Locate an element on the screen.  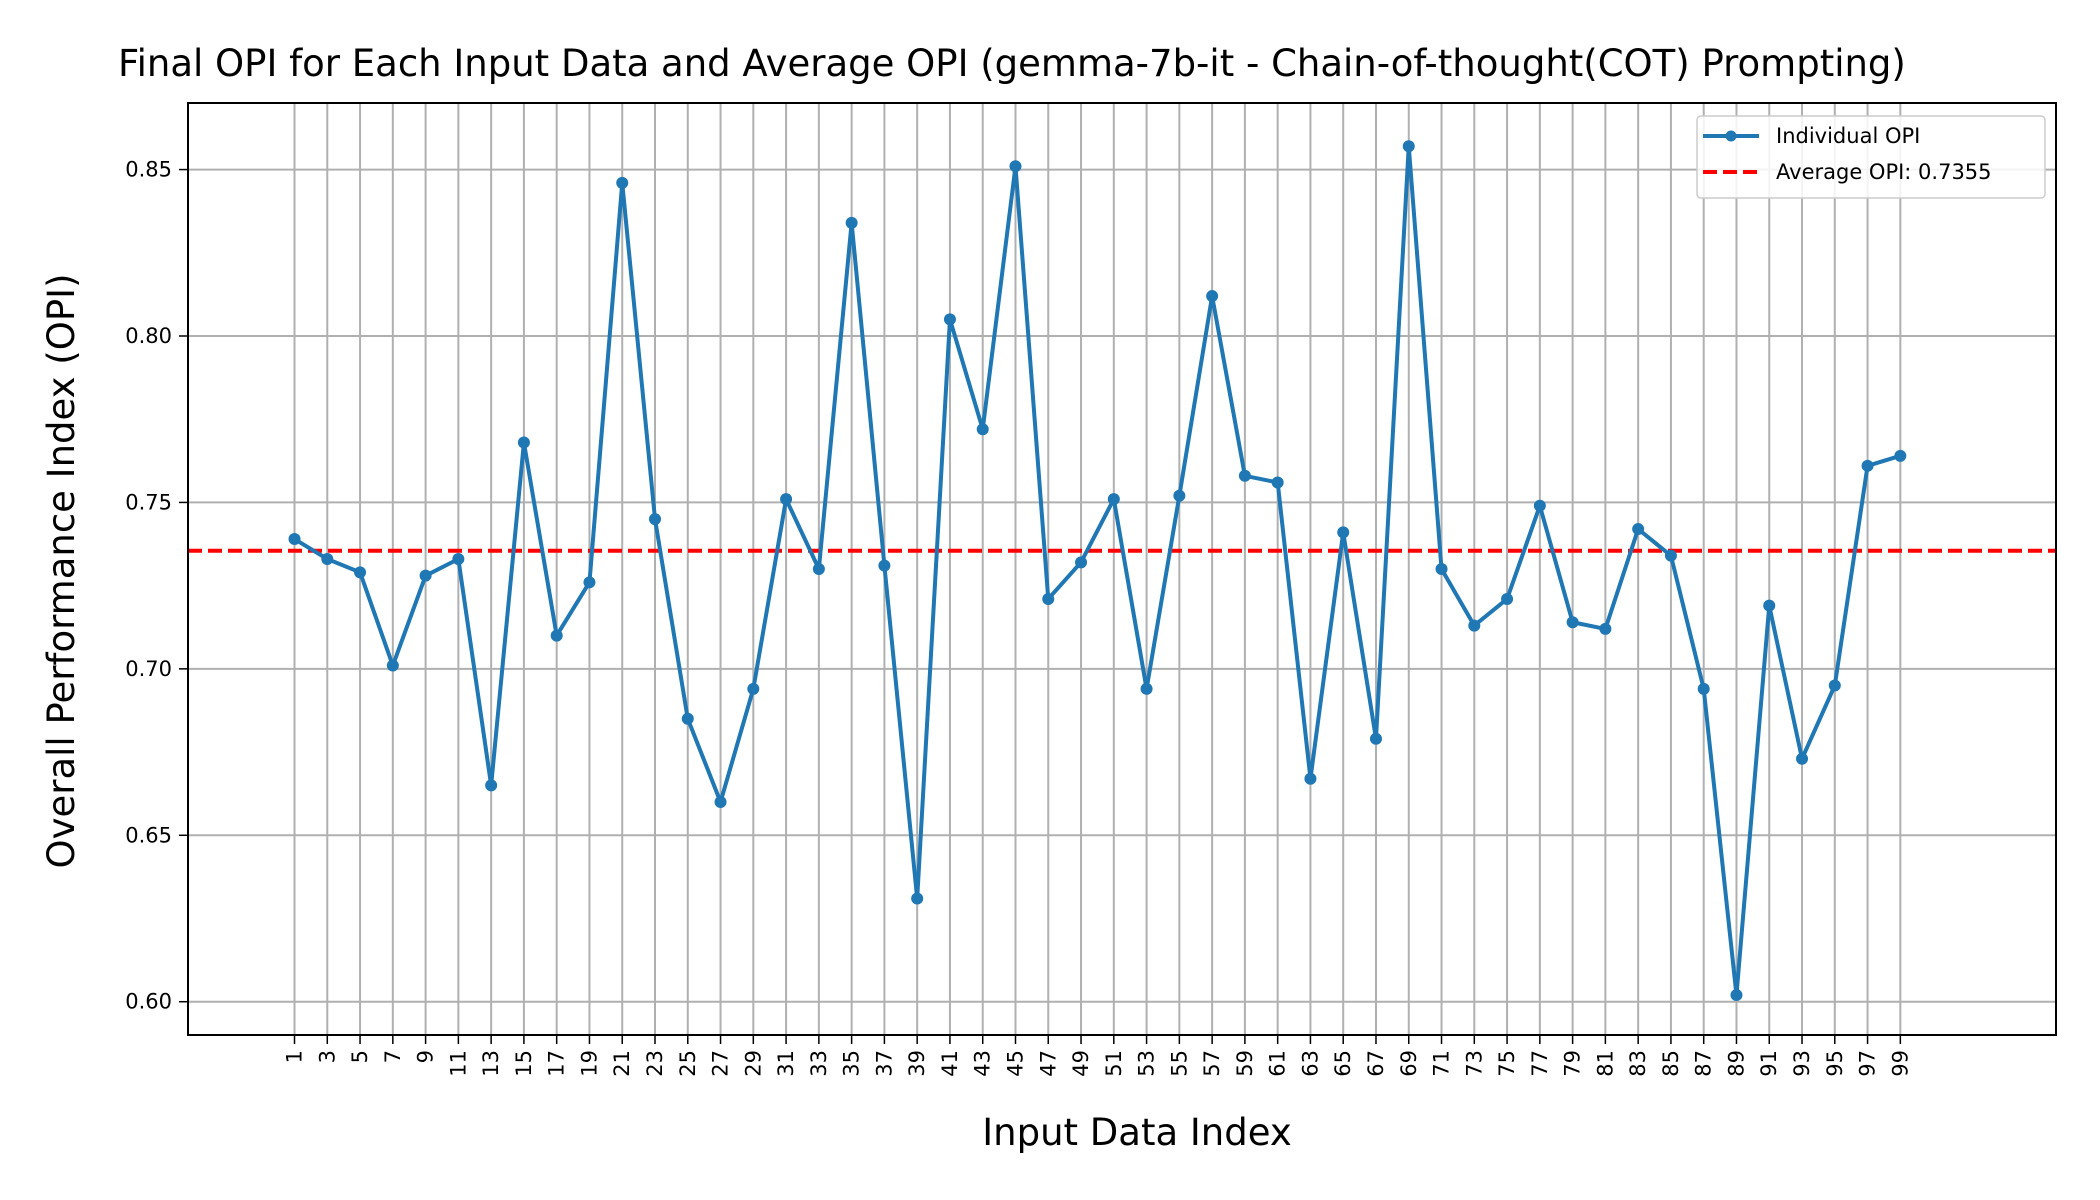
x-tick-label: 49 is located at coordinates (1081, 1063).